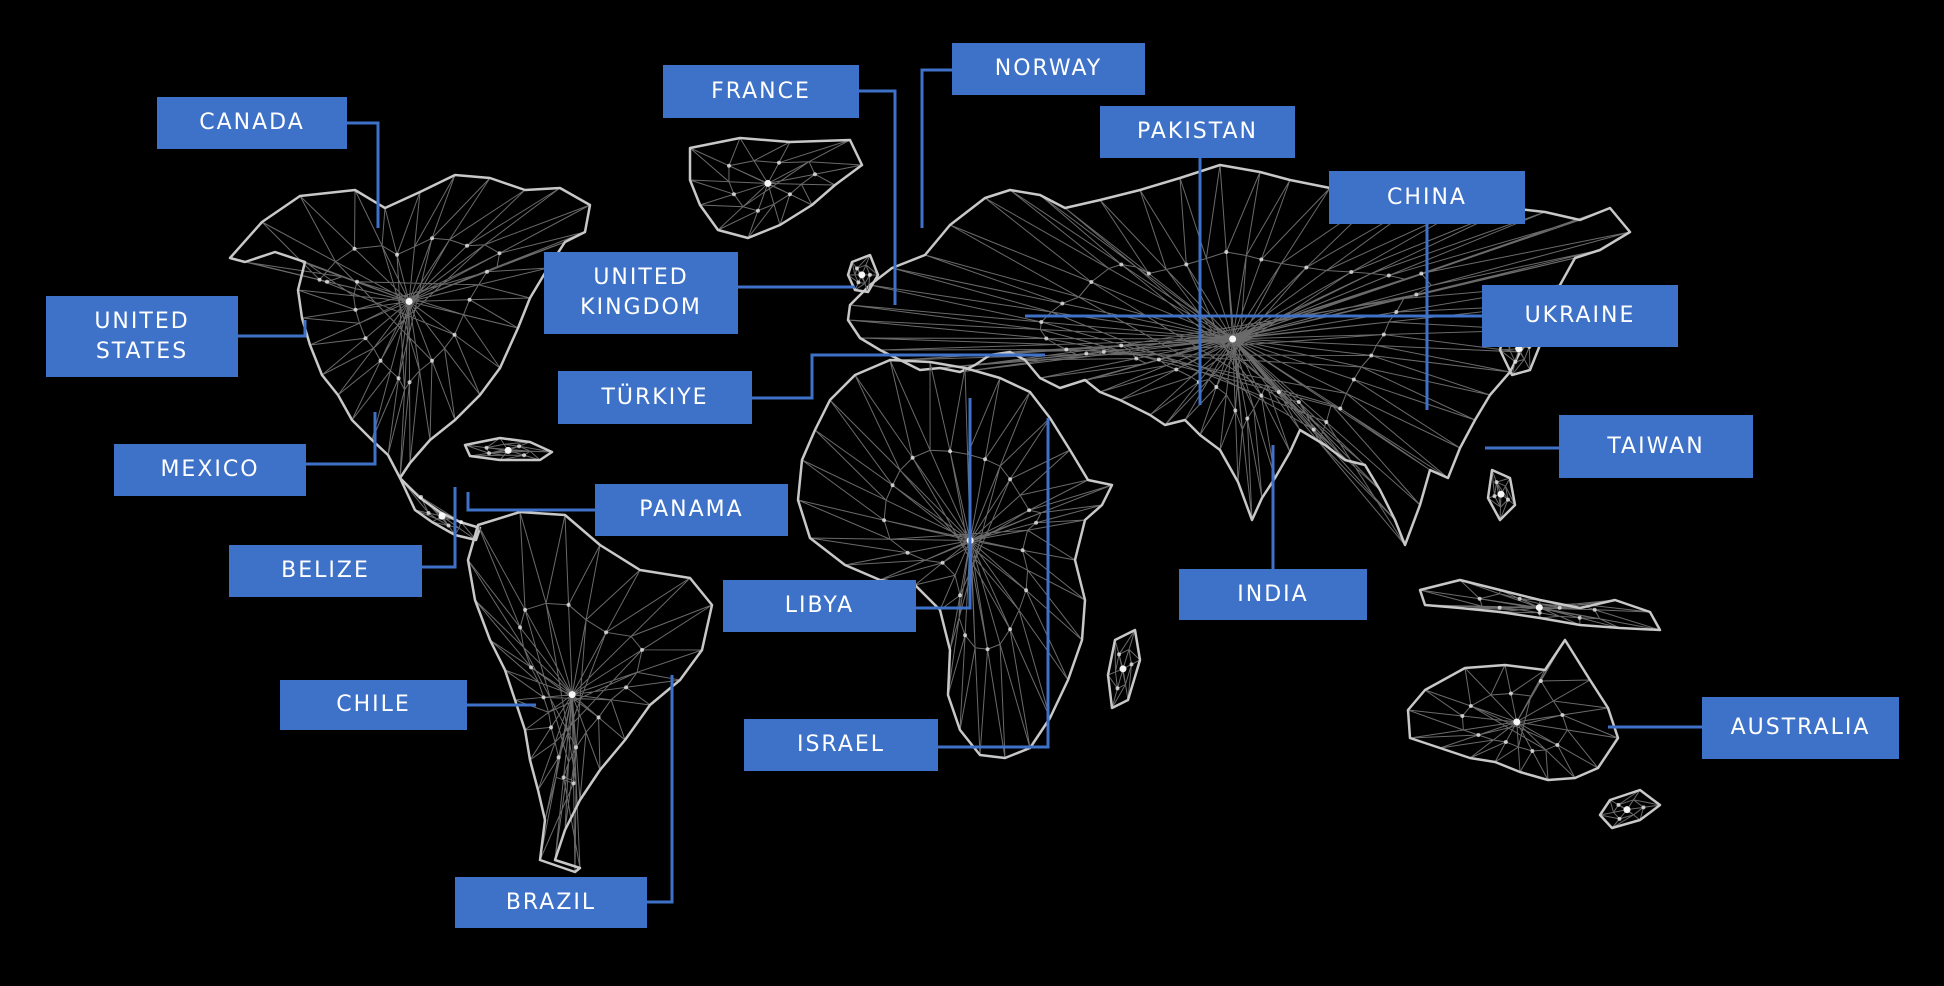  I want to click on new-zealand-outline, so click(1630, 809).